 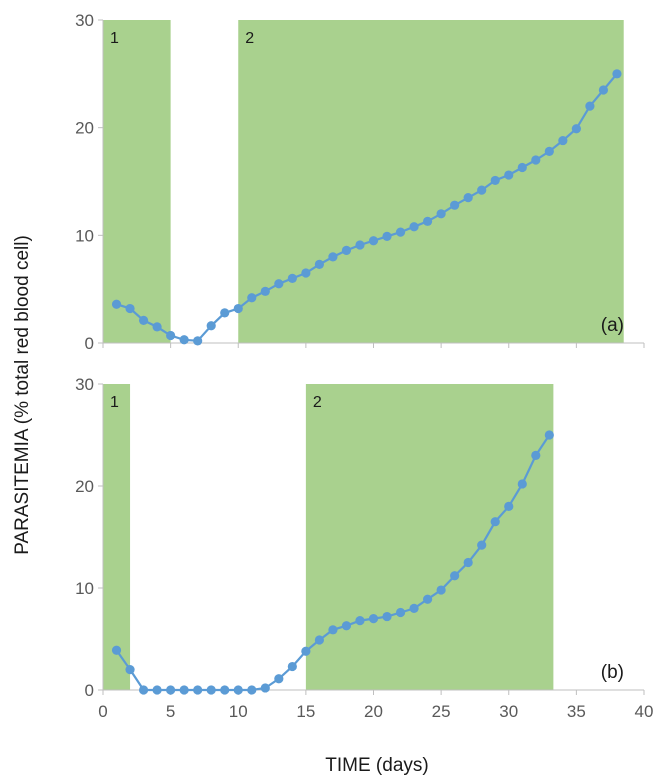 I want to click on x-tick-label: 35, so click(x=576, y=711).